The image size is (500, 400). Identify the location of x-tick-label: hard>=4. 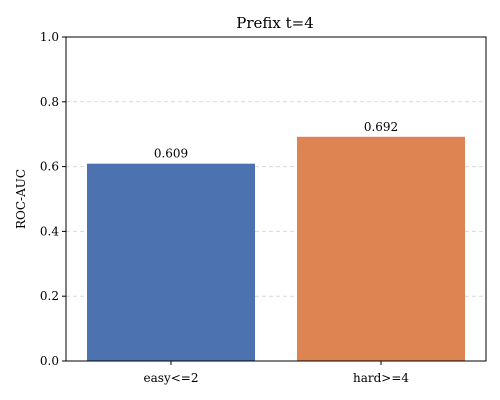
(381, 378).